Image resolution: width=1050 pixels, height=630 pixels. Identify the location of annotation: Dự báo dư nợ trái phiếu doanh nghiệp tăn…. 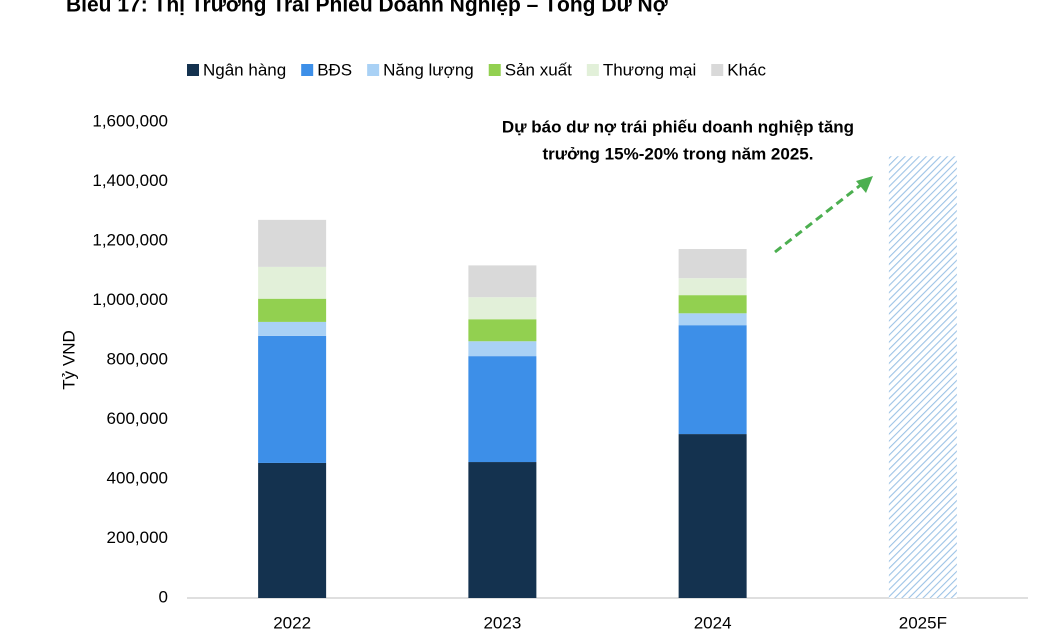
(678, 126).